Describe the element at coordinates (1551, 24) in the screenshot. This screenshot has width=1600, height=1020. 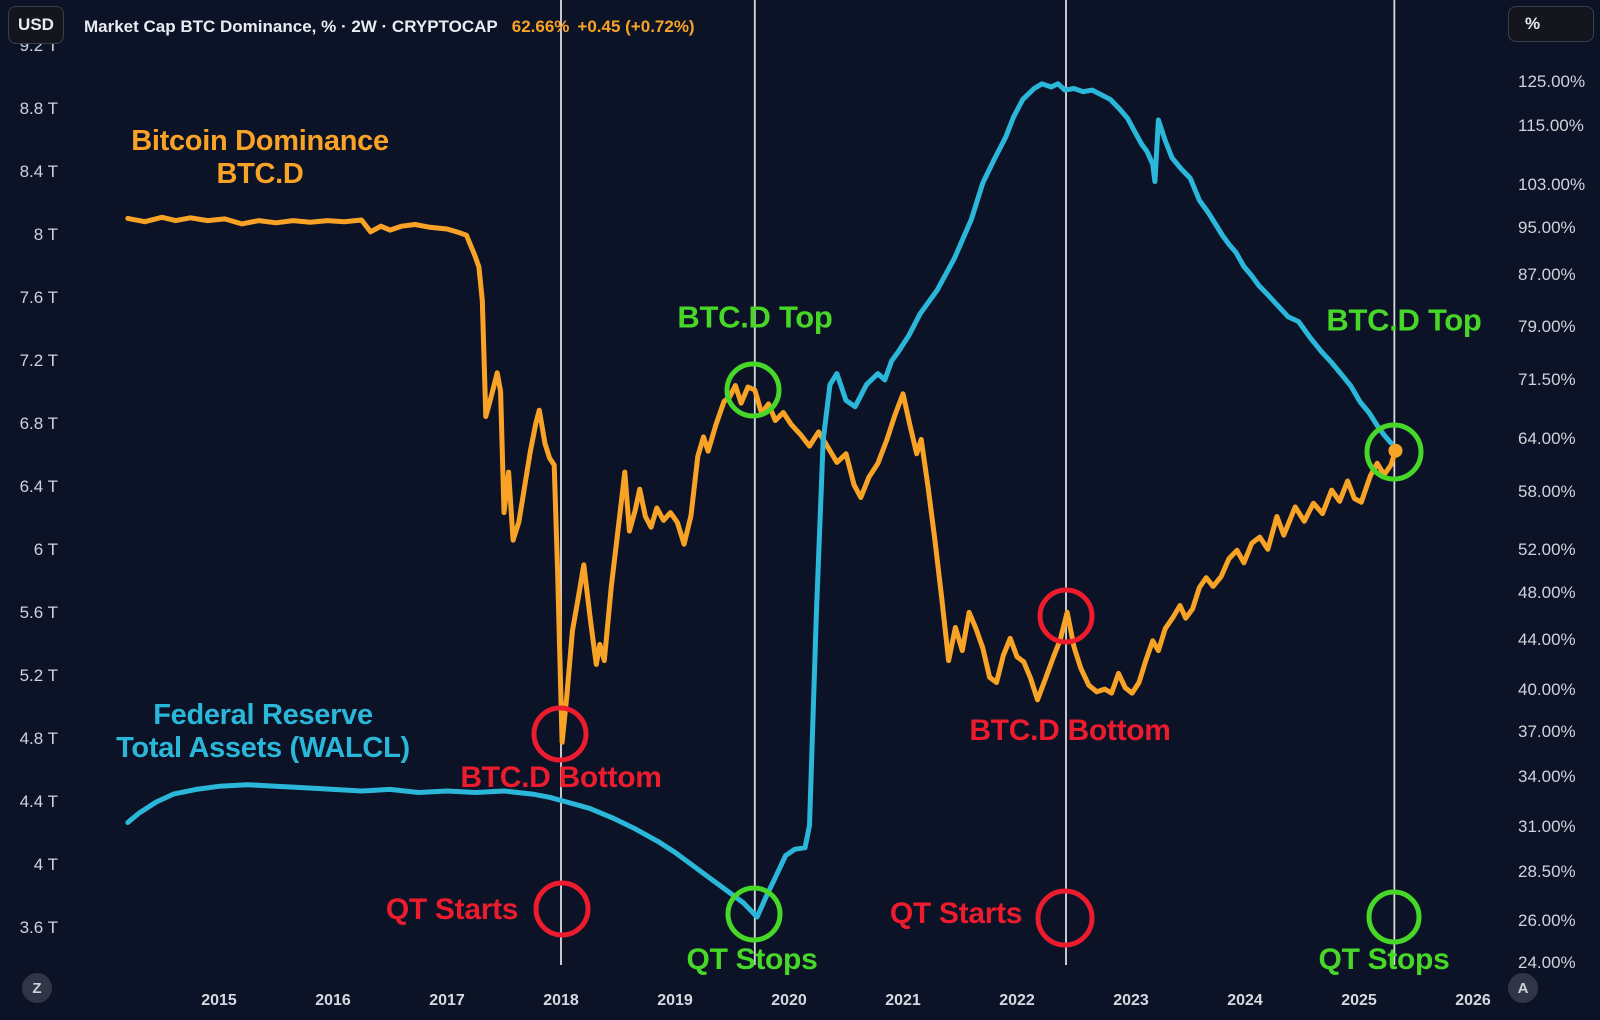
I see `percent-scale-button: %` at that location.